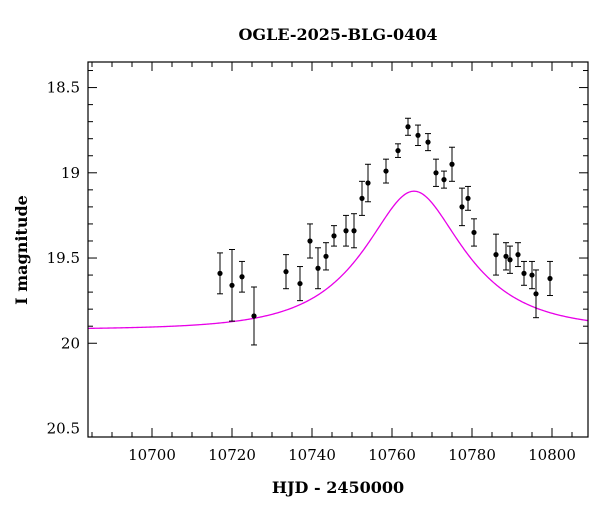 Image resolution: width=600 pixels, height=512 pixels. I want to click on chart-title: OGLE-2025-BLG-0404, so click(337, 34).